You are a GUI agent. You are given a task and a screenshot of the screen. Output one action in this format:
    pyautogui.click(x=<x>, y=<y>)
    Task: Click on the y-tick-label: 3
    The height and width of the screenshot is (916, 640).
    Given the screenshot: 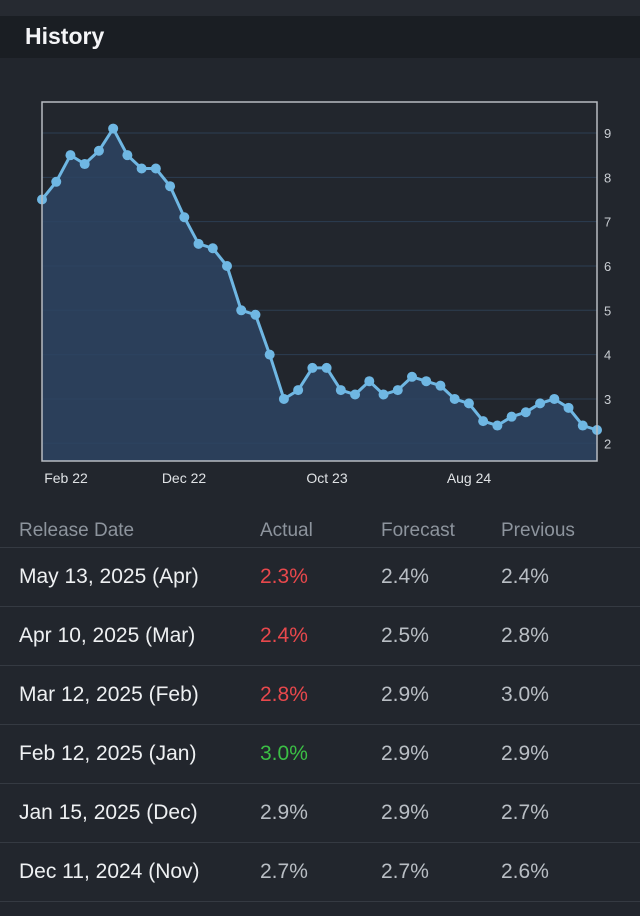 What is the action you would take?
    pyautogui.click(x=607, y=399)
    